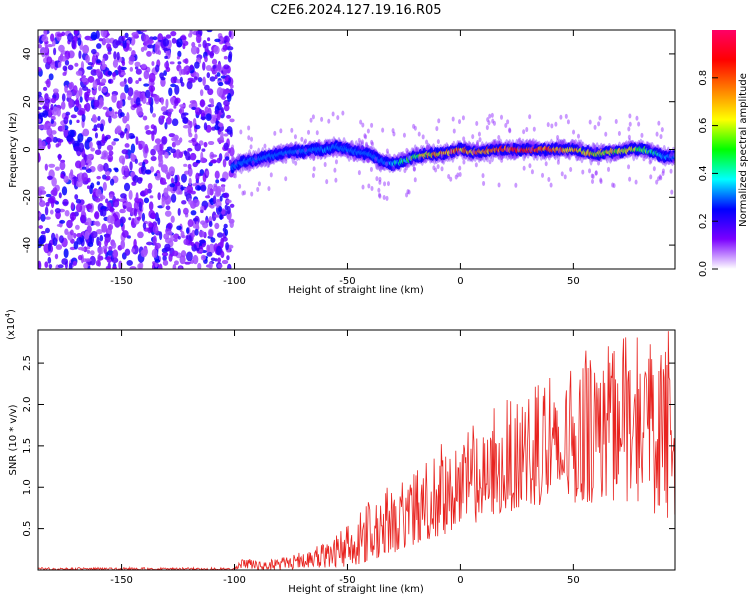 This screenshot has width=750, height=600. What do you see at coordinates (121, 580) in the screenshot?
I see `x-tick-label: -150` at bounding box center [121, 580].